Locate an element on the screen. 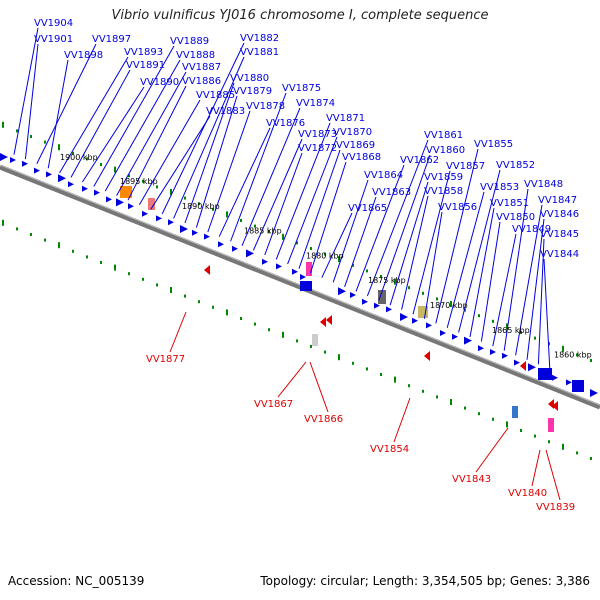 The image size is (600, 600). forward-gene-label: VV1888 is located at coordinates (195, 55).